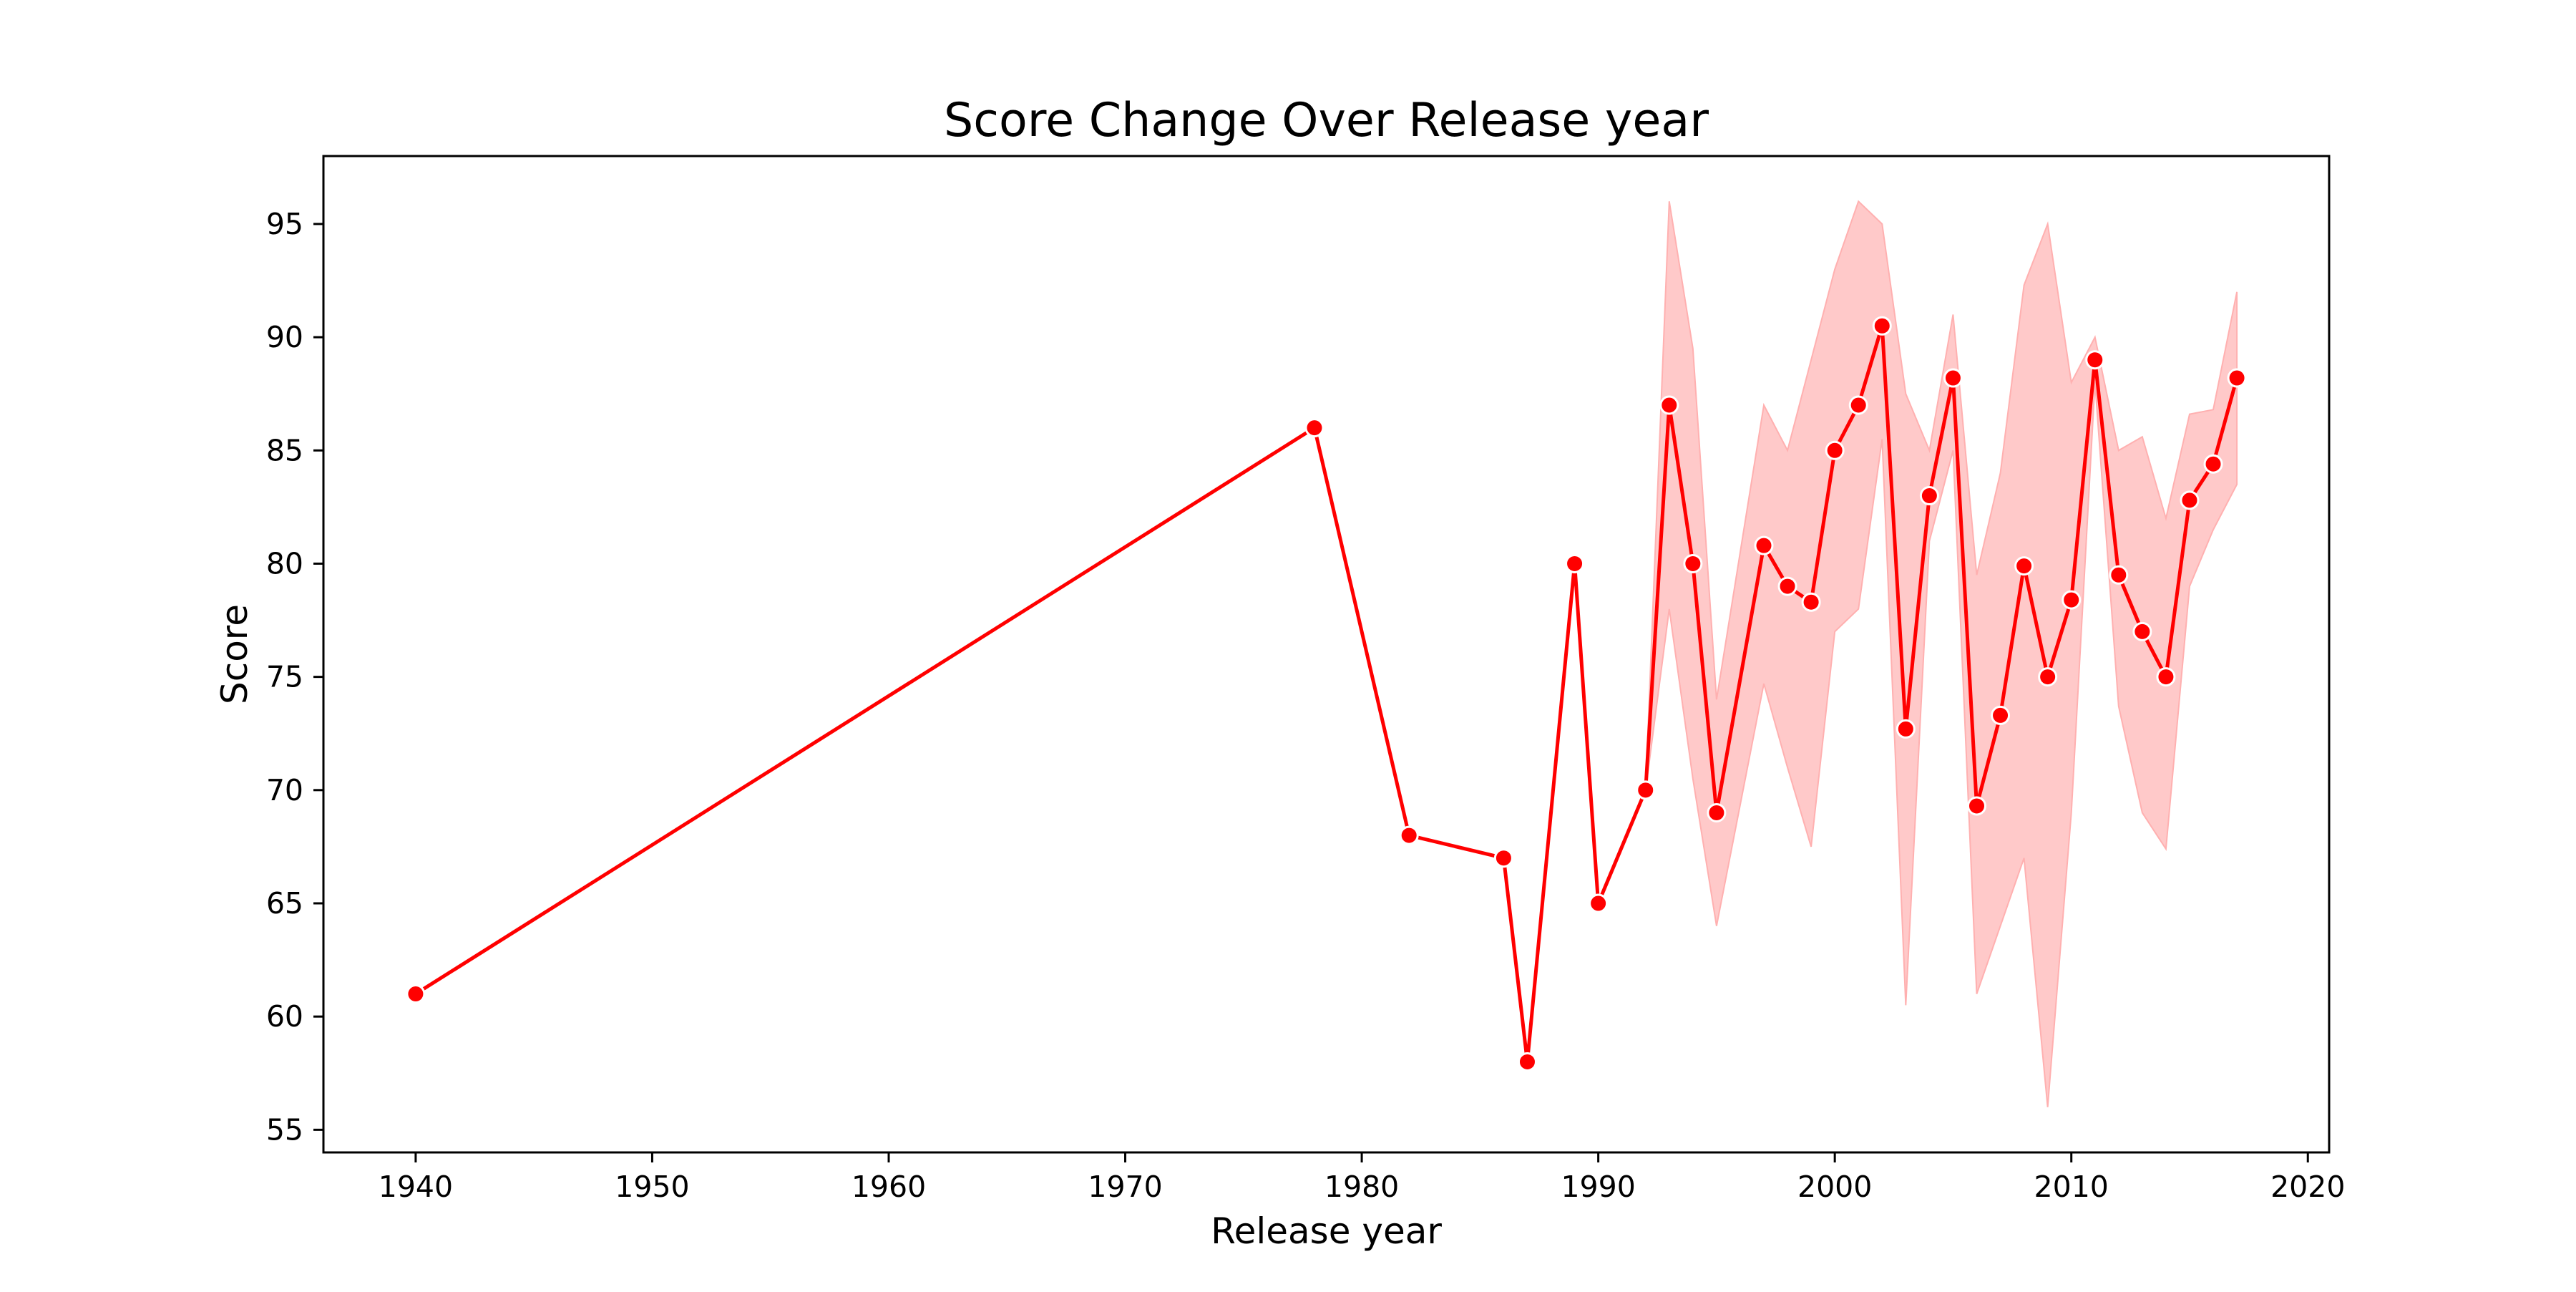 This screenshot has height=1292, width=2576. I want to click on y-tick-label: 85, so click(284, 450).